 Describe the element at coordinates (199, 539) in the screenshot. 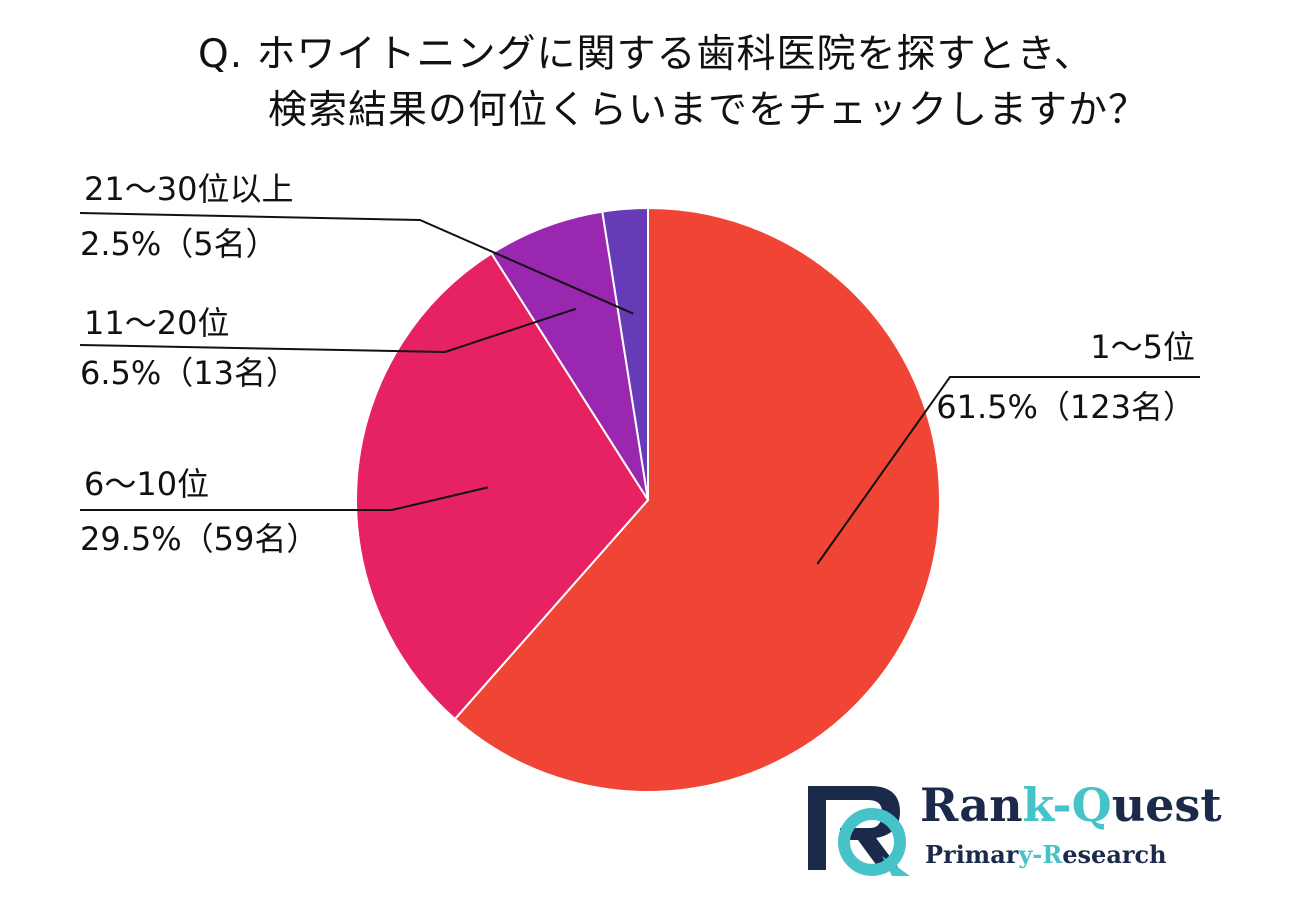

I see `value-label-6-10: 29.5%（59名）` at that location.